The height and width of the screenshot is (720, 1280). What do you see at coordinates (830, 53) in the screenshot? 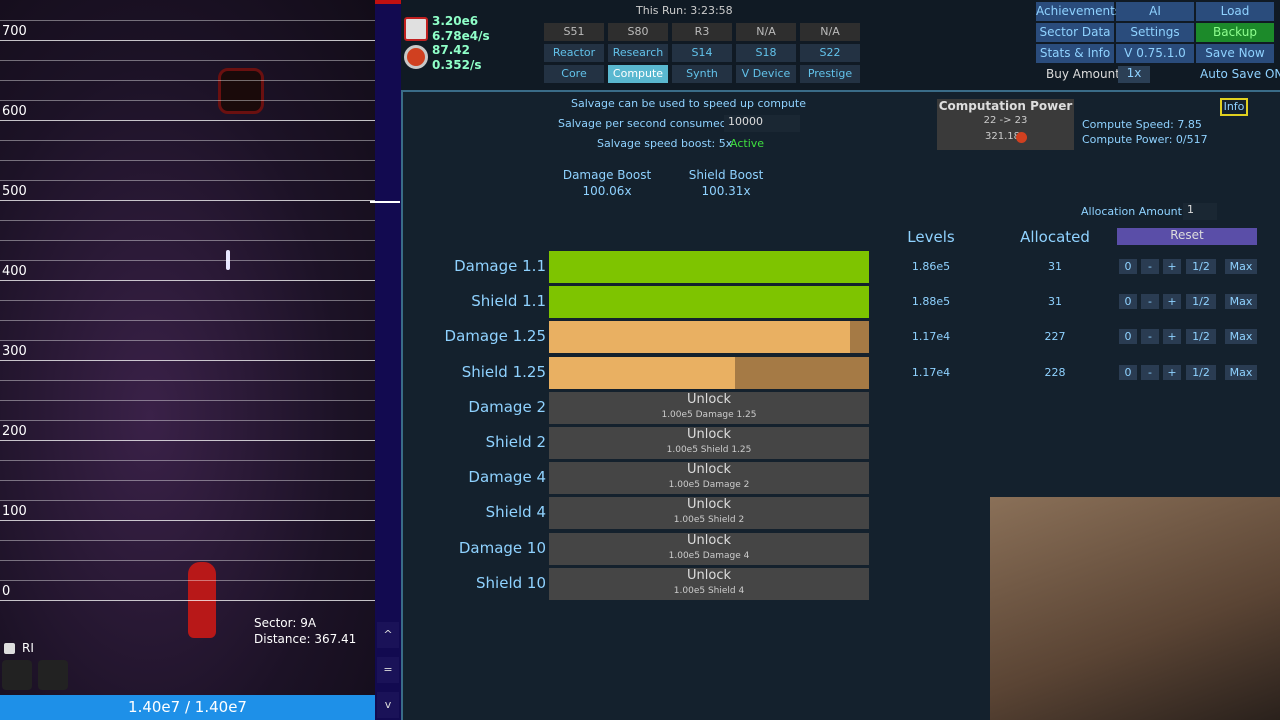
I see `tab-button: S22` at bounding box center [830, 53].